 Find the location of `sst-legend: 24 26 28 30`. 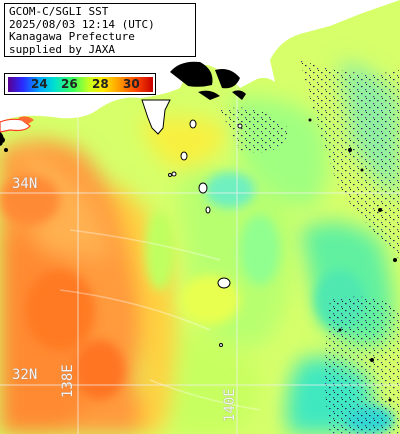

sst-legend: 24 26 28 30 is located at coordinates (80, 84).